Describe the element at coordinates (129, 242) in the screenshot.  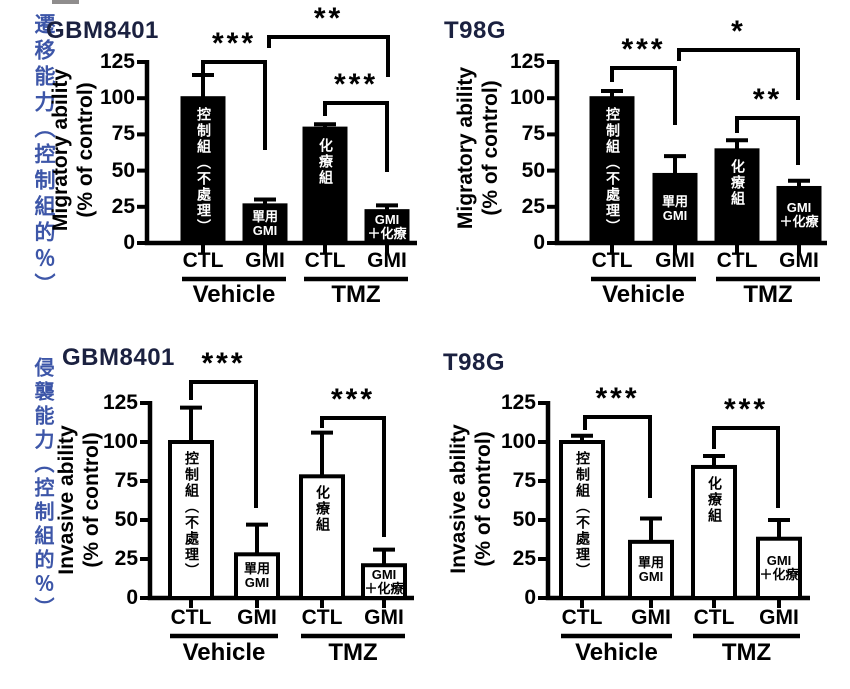
I see `chart-0-ytick-label: 0` at that location.